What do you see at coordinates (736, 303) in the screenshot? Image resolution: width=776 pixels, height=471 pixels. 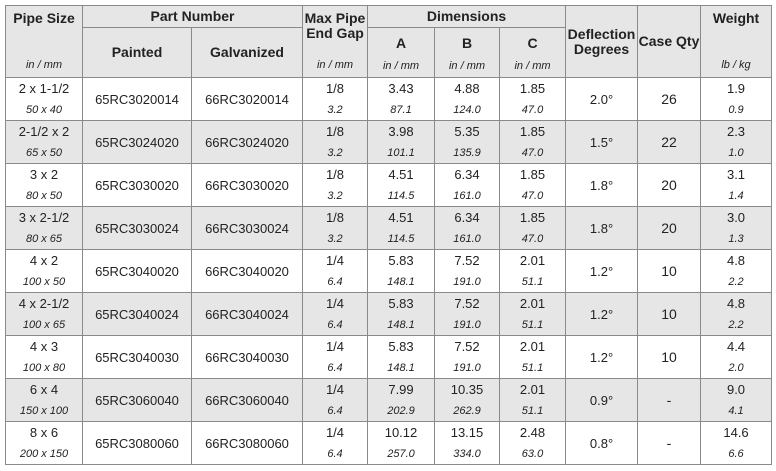 I see `cell-value: 4.8` at bounding box center [736, 303].